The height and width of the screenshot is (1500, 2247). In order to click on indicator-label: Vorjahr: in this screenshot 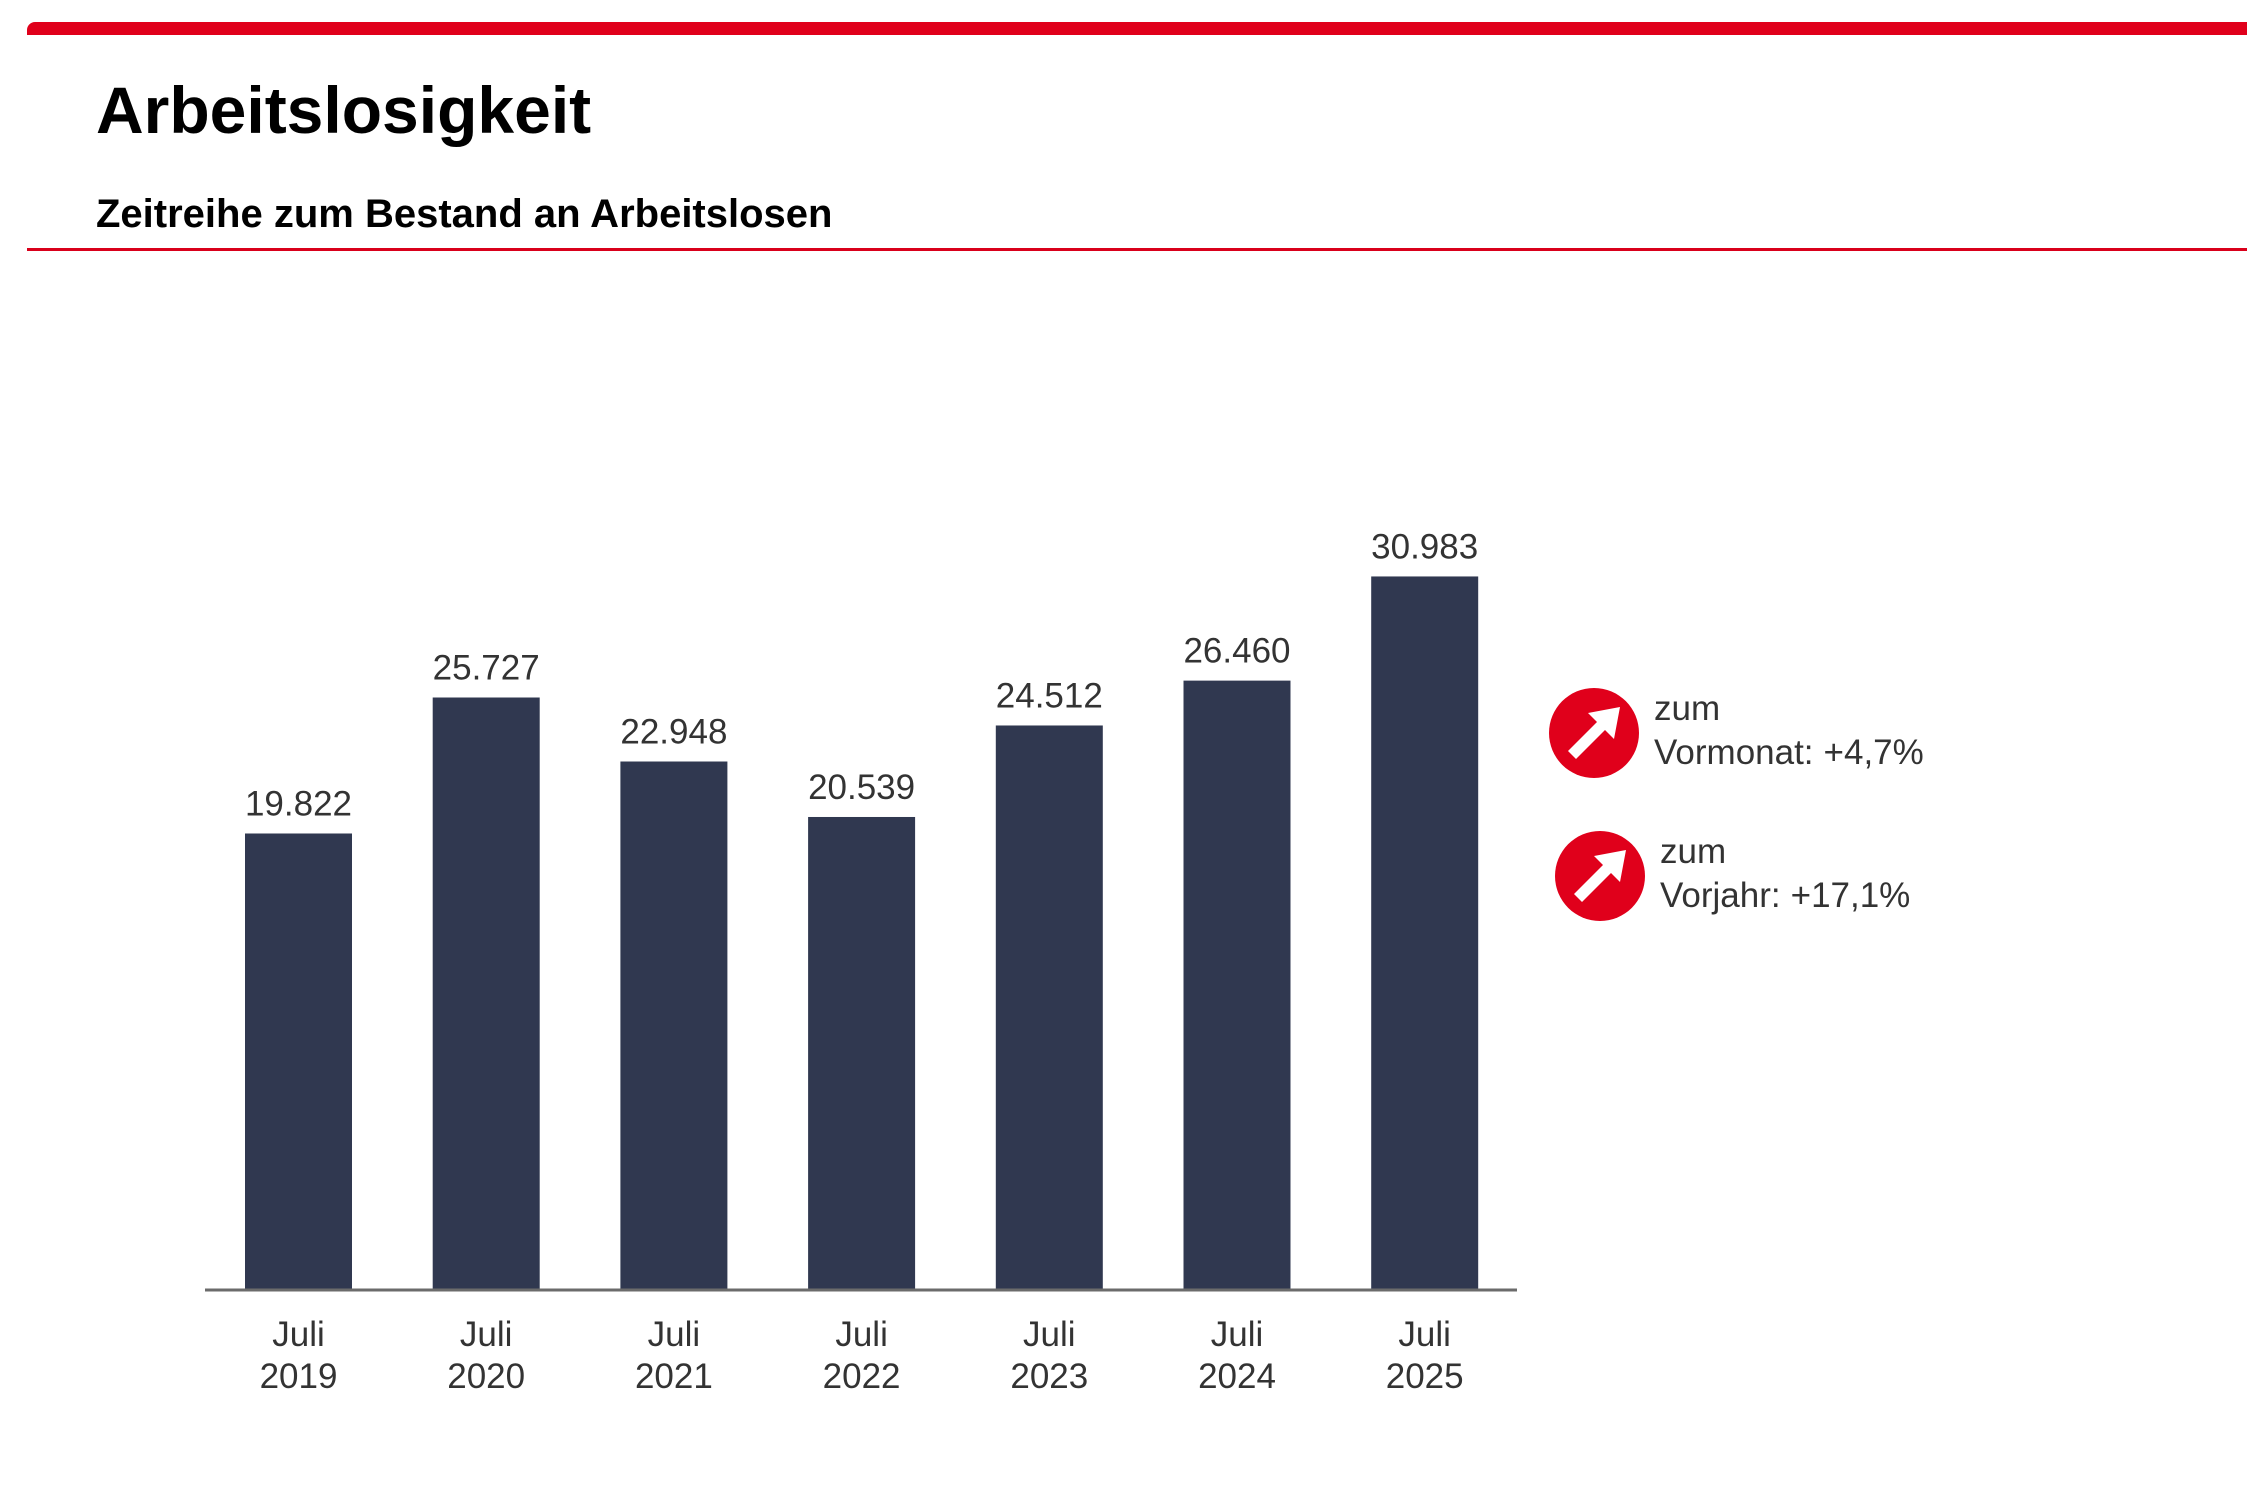, I will do `click(1720, 895)`.